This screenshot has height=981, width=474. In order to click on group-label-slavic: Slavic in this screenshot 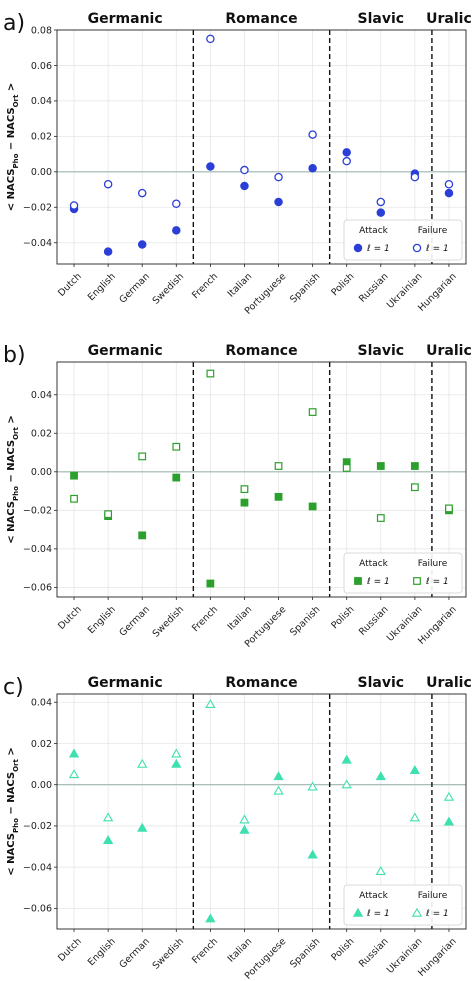, I will do `click(381, 683)`.